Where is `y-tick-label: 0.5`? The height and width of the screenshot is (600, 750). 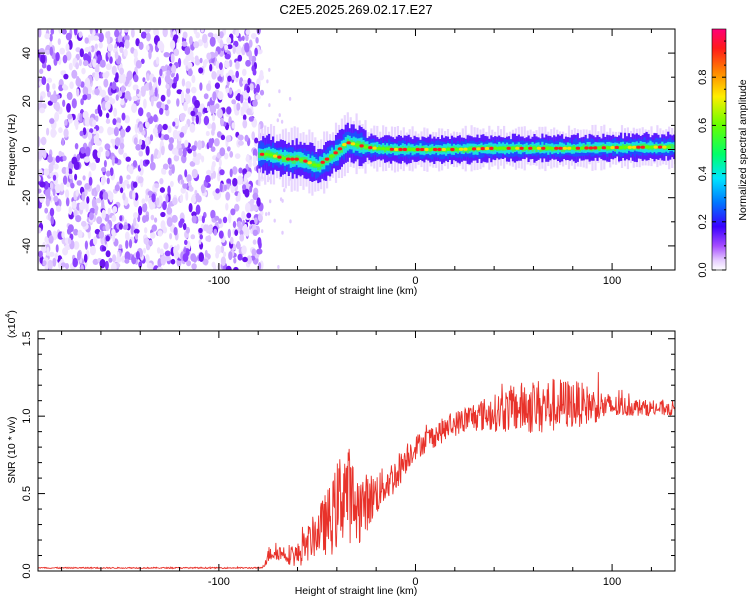
y-tick-label: 0.5 is located at coordinates (27, 493).